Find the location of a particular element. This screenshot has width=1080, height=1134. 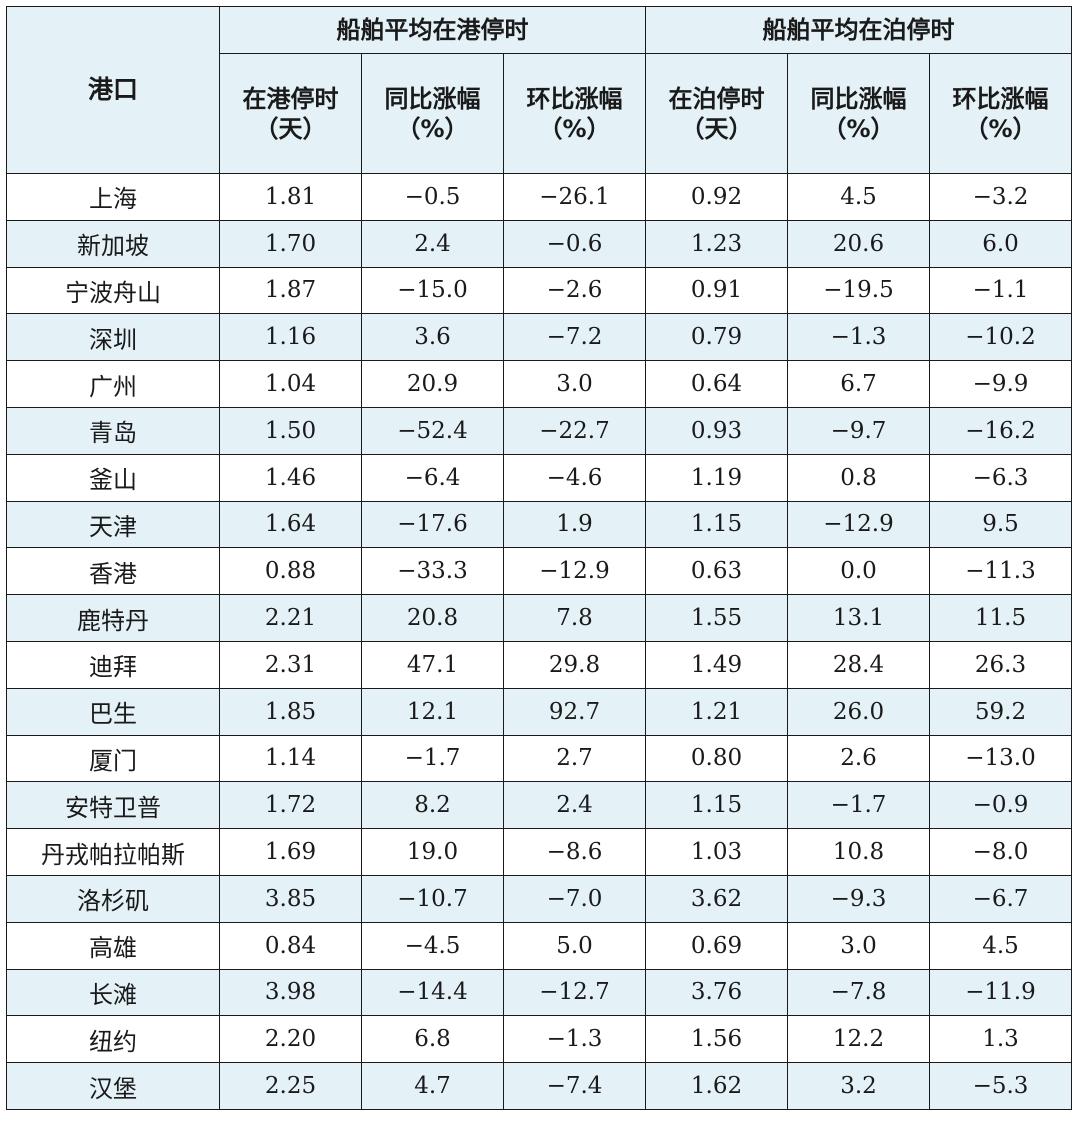

port-name-cell: 上海 is located at coordinates (113, 197).